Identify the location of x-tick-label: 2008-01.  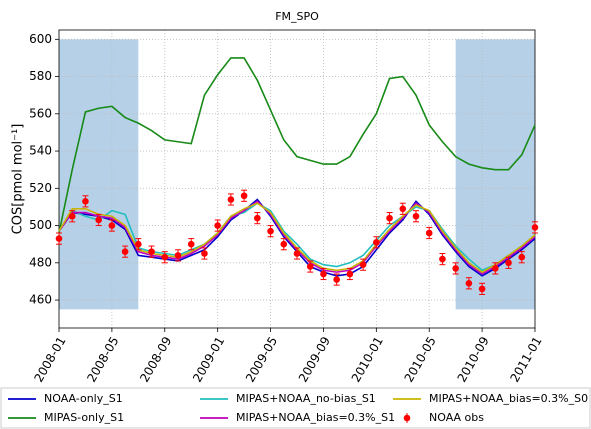
(49, 359).